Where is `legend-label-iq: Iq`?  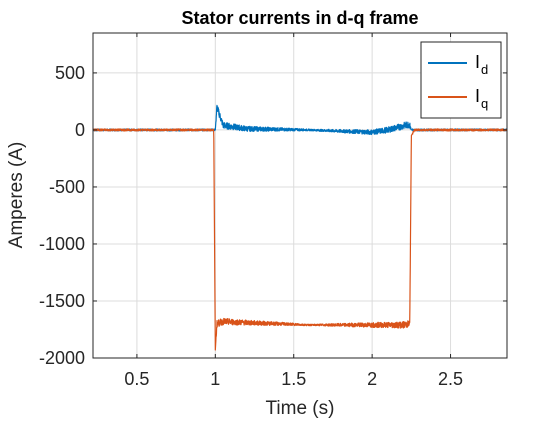 legend-label-iq: Iq is located at coordinates (481, 98).